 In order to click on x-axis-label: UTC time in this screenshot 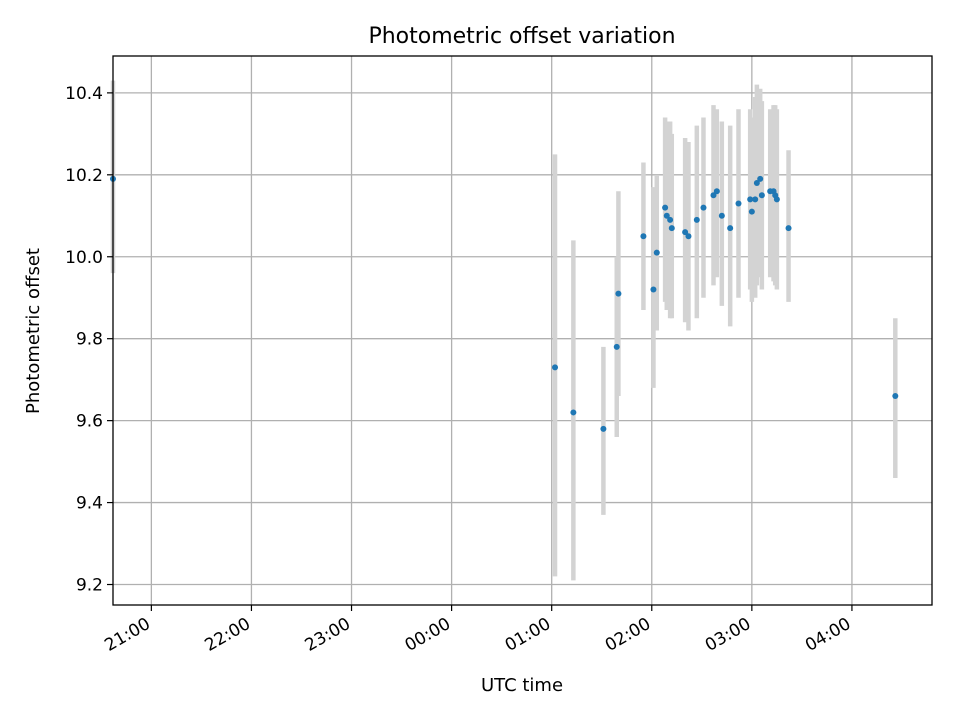, I will do `click(522, 685)`.